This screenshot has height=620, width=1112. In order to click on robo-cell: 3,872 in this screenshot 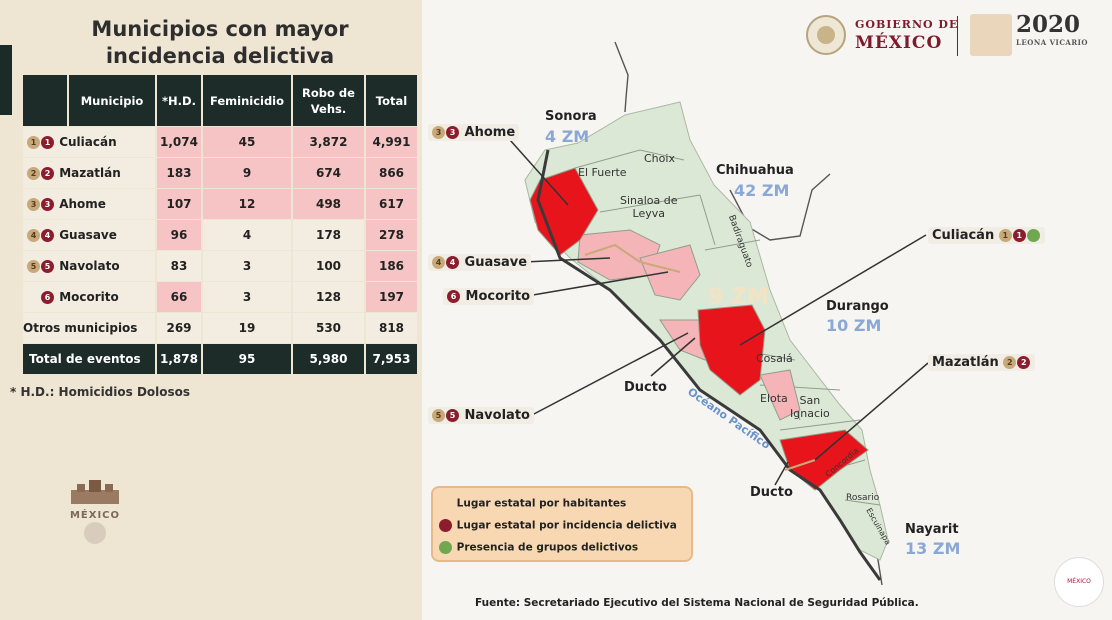, I will do `click(328, 142)`.